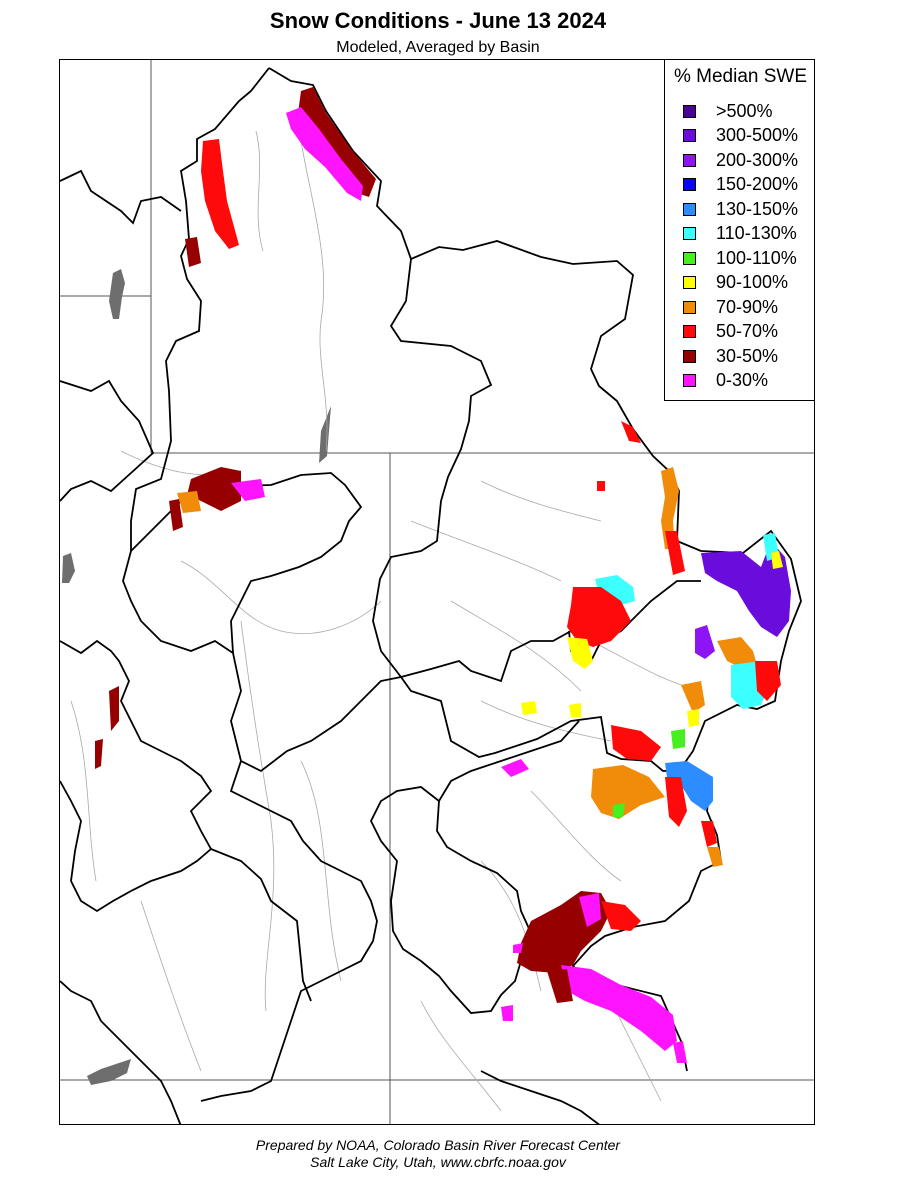 This screenshot has height=1200, width=900. Describe the element at coordinates (744, 110) in the screenshot. I see `legend-label: >500%` at that location.